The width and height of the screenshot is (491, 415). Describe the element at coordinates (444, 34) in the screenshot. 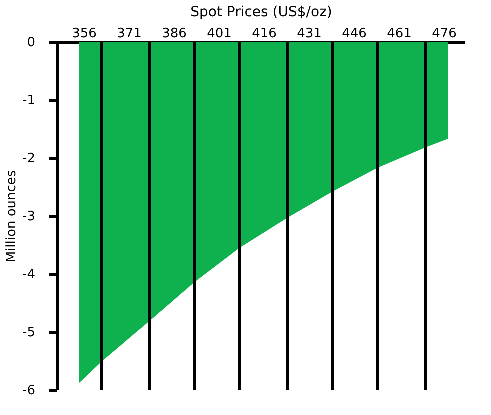

I see `x-tick-label: 476` at that location.